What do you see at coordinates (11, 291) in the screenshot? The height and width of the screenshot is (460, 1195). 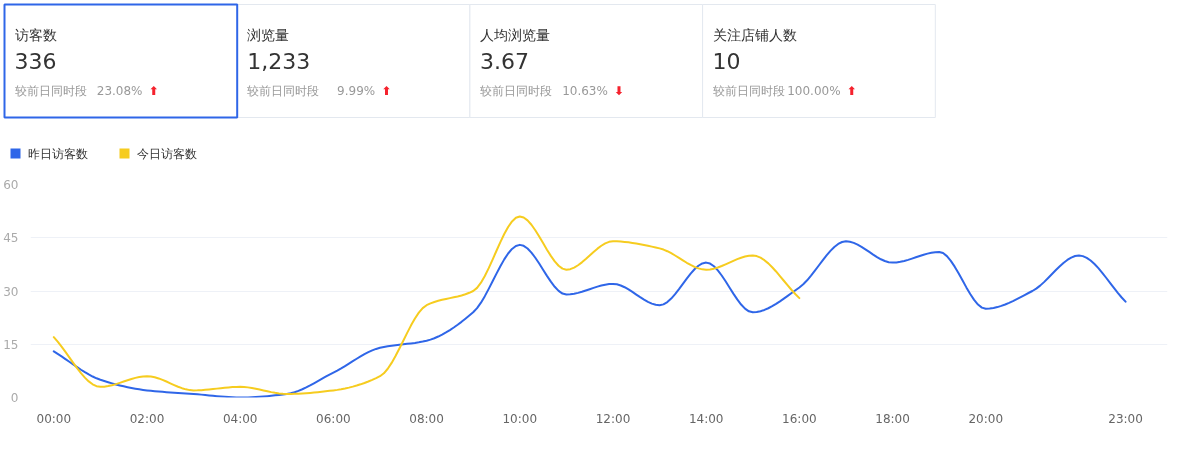 I see `y-tick-label: 30` at bounding box center [11, 291].